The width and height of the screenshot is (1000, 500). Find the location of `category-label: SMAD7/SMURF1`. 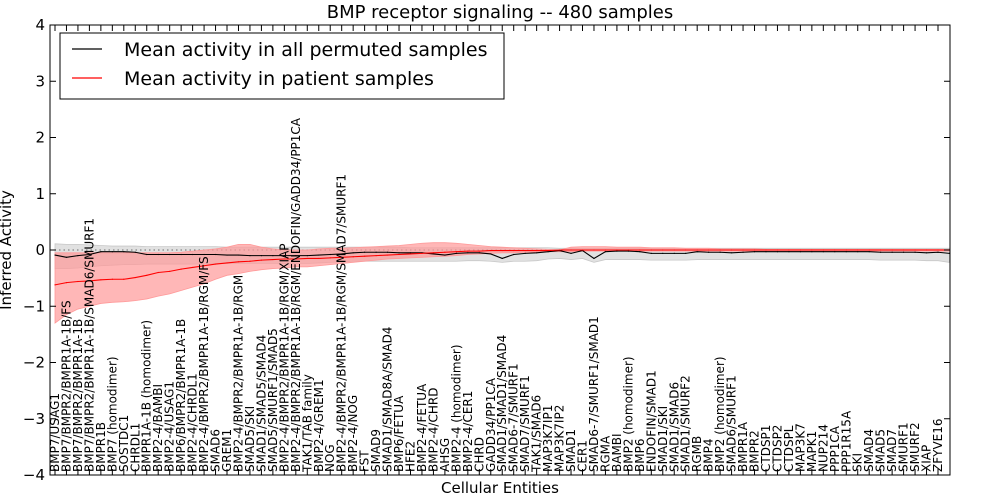

category-label: SMAD7/SMURF1 is located at coordinates (525, 423).